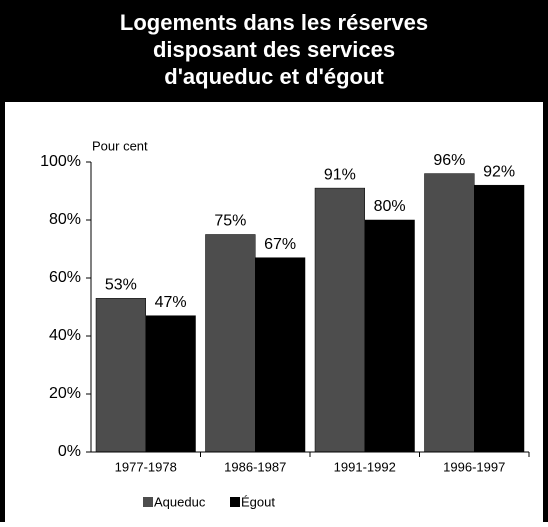  What do you see at coordinates (121, 285) in the screenshot?
I see `value-label: 53%` at bounding box center [121, 285].